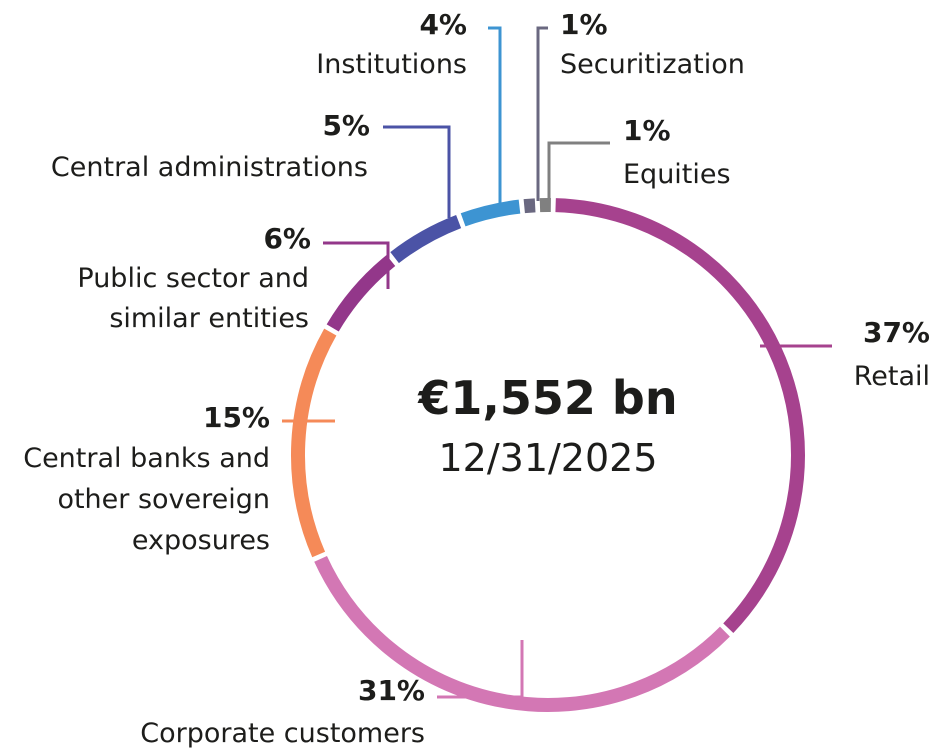 The width and height of the screenshot is (932, 753). What do you see at coordinates (193, 278) in the screenshot?
I see `label-public-sector-and-similar-entities: Public sector and` at bounding box center [193, 278].